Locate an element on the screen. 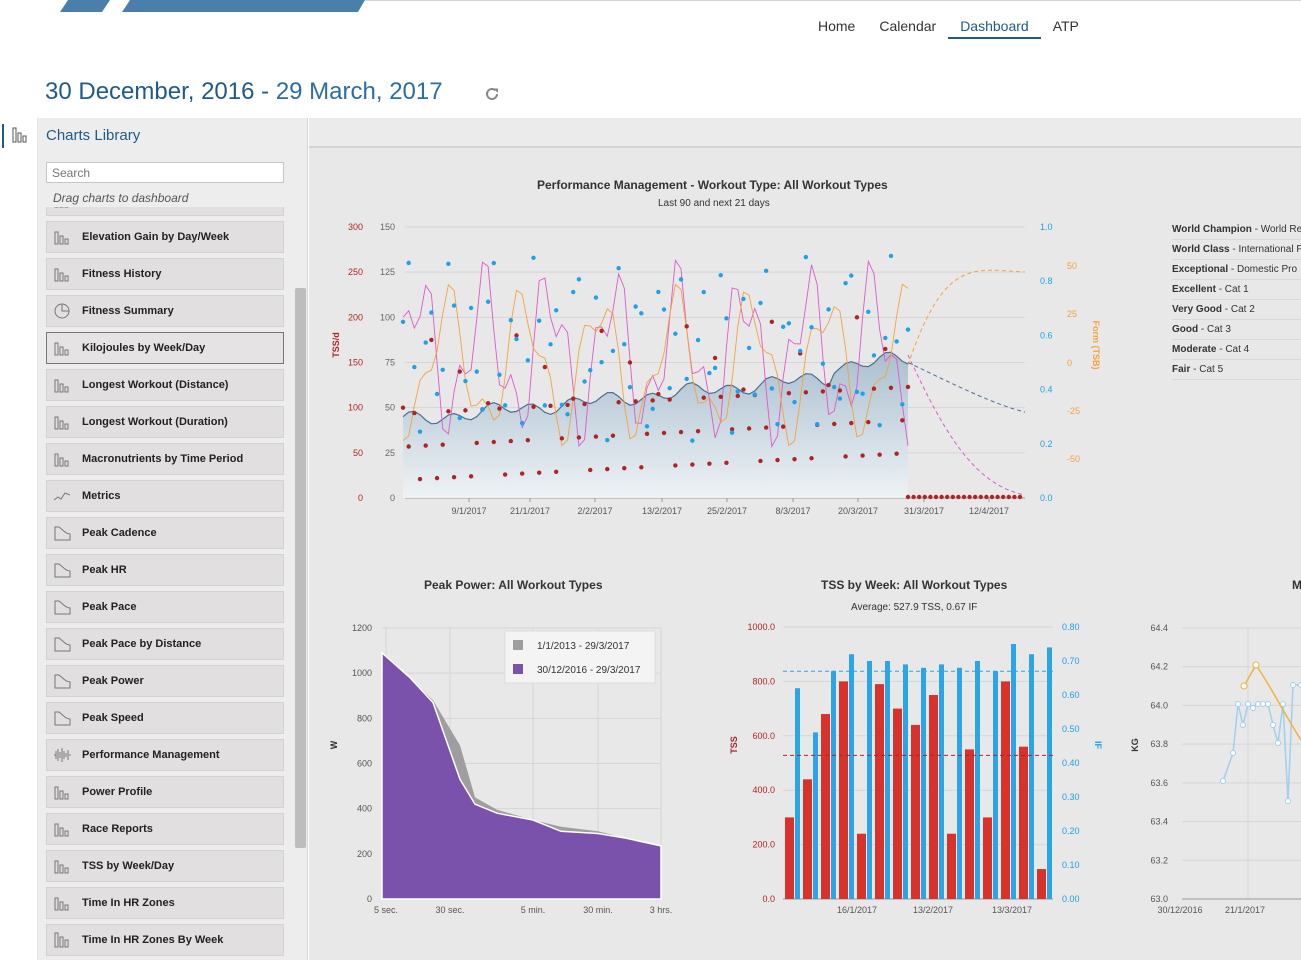  library-item-label: Fitness Summary is located at coordinates (128, 311).